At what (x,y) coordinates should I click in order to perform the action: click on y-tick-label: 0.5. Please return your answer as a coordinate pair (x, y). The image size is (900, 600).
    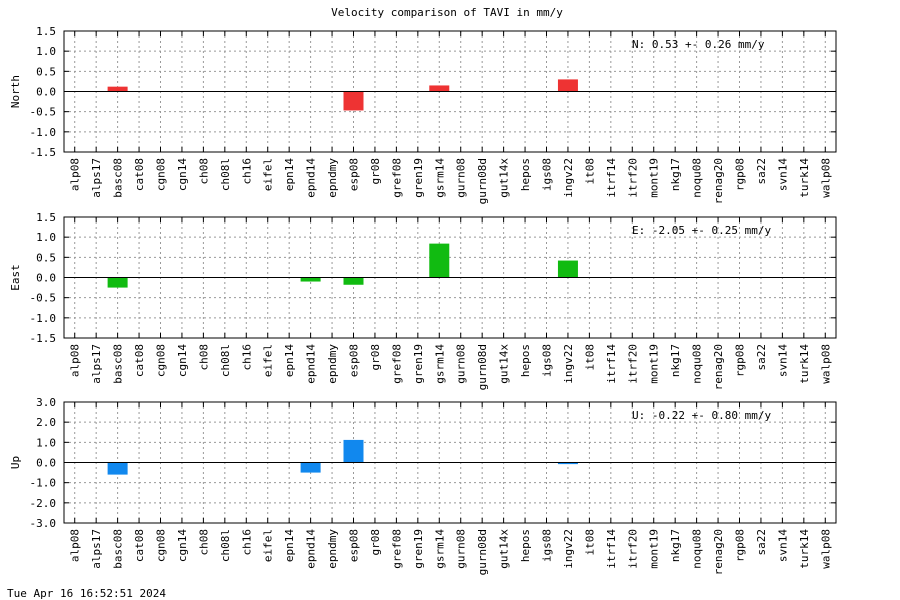
    Looking at the image, I should click on (46, 71).